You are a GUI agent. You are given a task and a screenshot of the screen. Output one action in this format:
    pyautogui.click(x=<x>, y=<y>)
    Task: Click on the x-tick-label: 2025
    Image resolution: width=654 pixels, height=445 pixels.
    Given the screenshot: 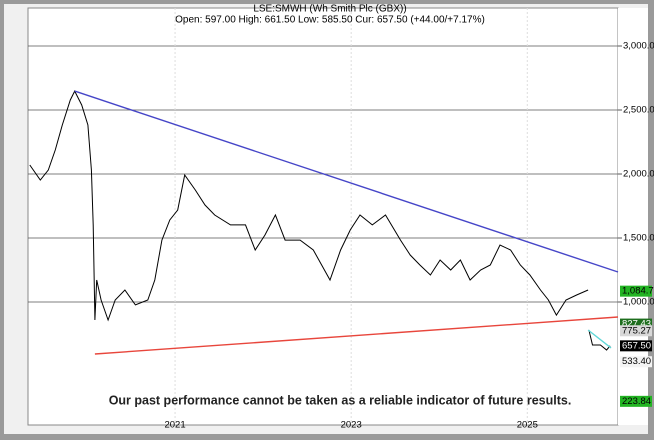 What is the action you would take?
    pyautogui.click(x=527, y=425)
    